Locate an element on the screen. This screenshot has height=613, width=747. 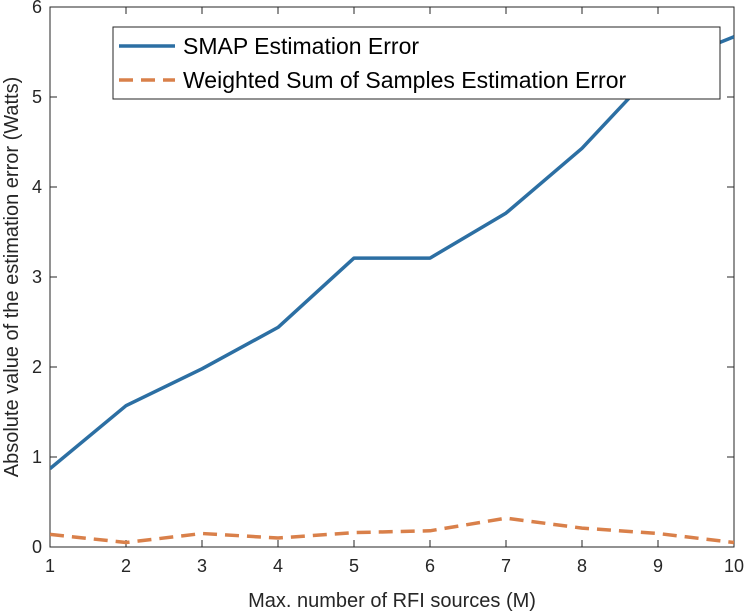
legend-label-weighted-sum: Weighted Sum of Samples Estimation Error is located at coordinates (404, 80).